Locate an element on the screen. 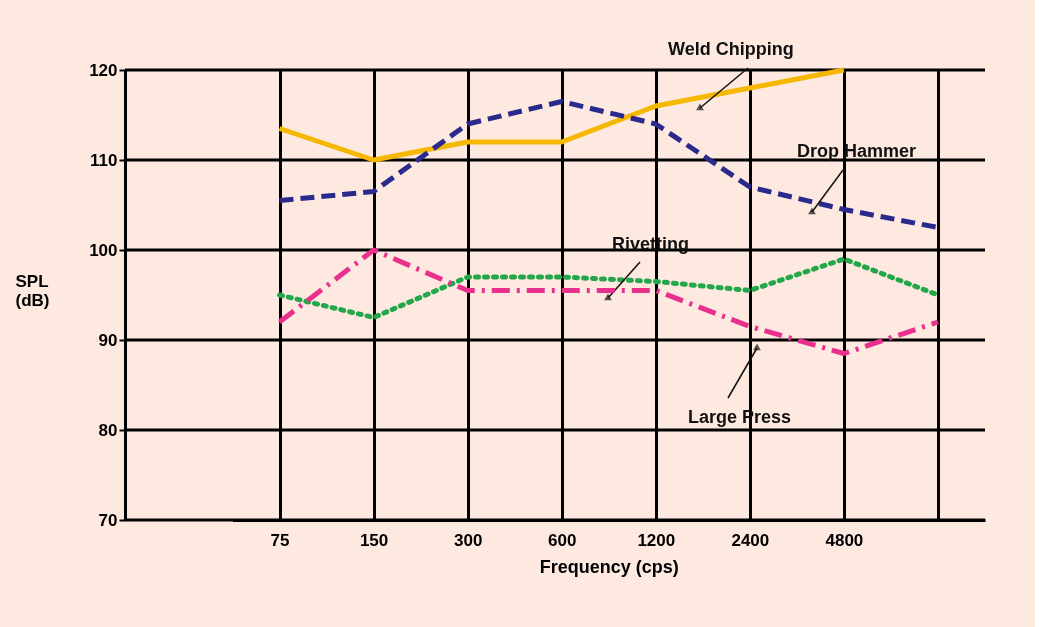 Image resolution: width=1041 pixels, height=627 pixels. y-tick-label: 100 is located at coordinates (103, 250).